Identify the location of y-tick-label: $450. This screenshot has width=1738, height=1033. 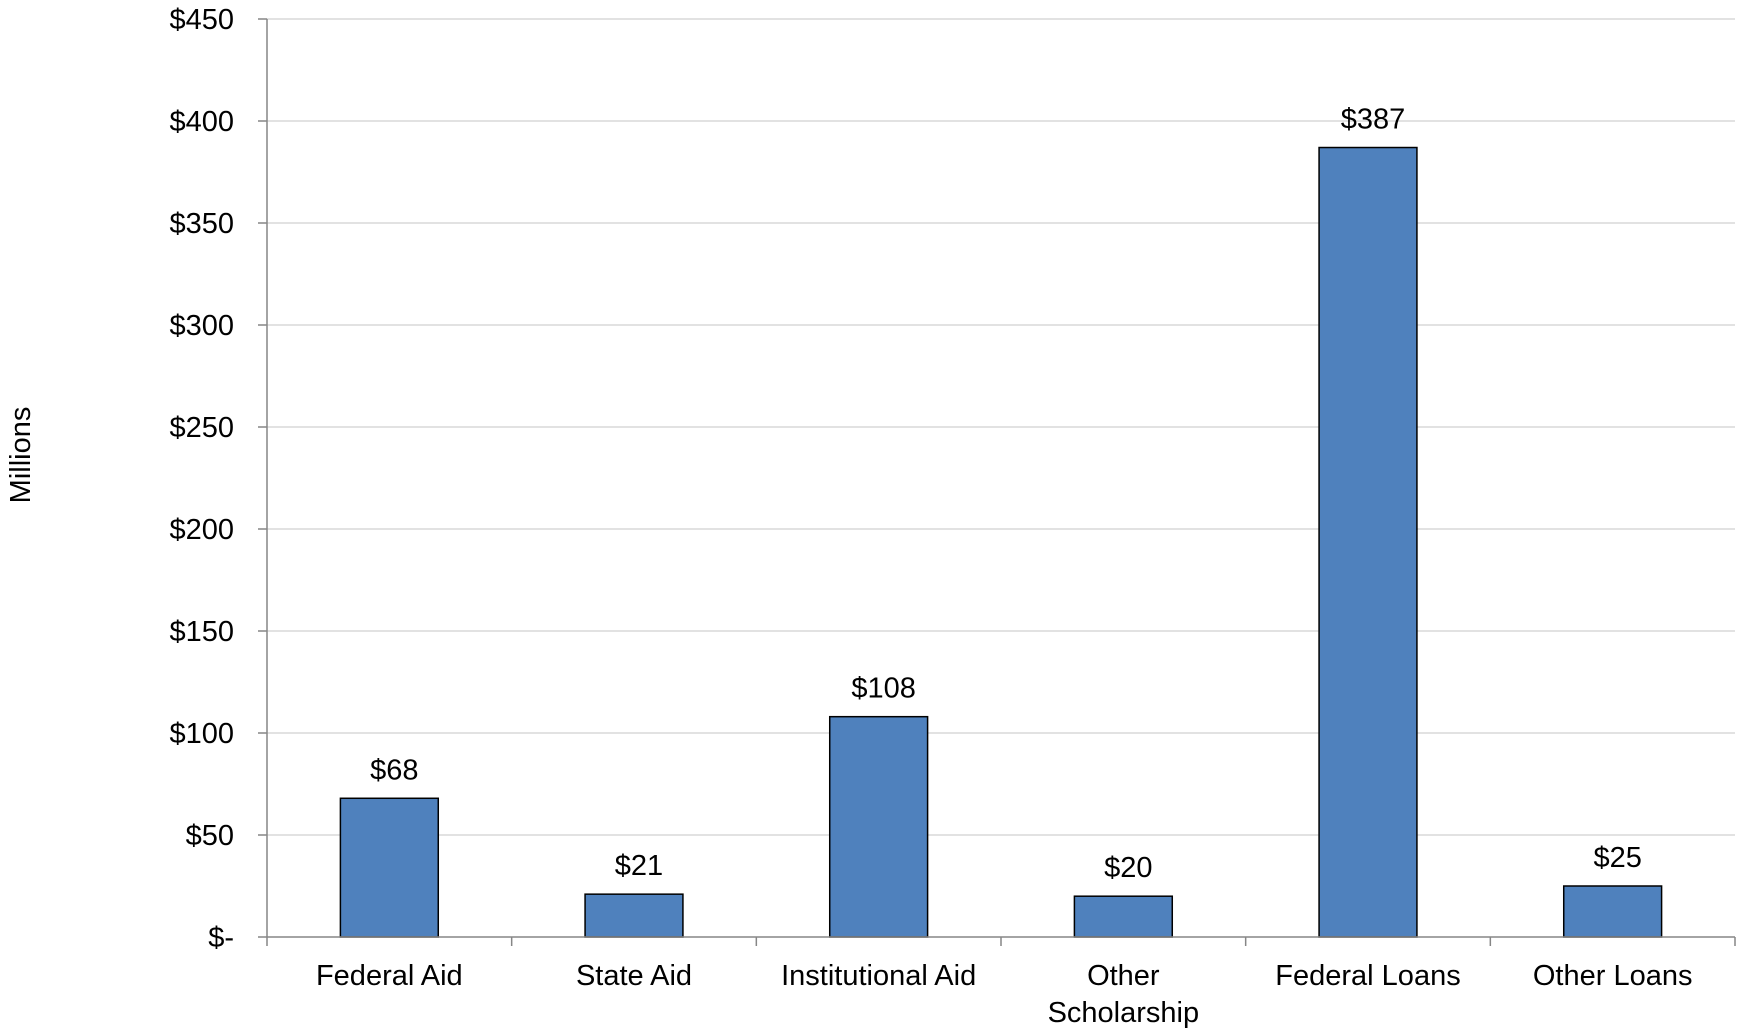
(201, 20).